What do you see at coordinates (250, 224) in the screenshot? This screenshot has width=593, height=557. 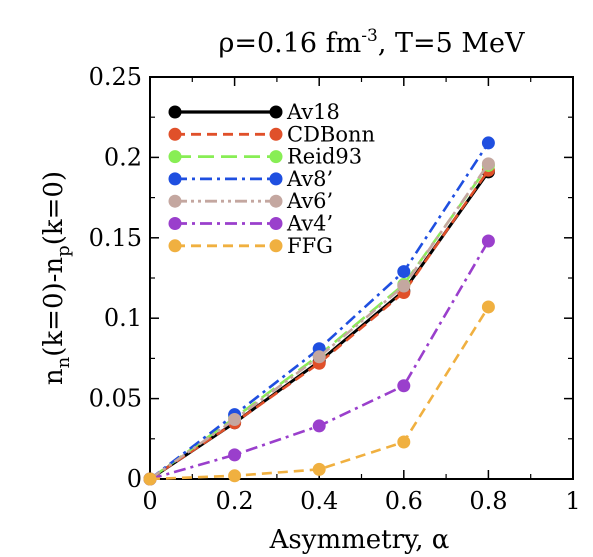 I see `legend-entry-av4: Av4’` at bounding box center [250, 224].